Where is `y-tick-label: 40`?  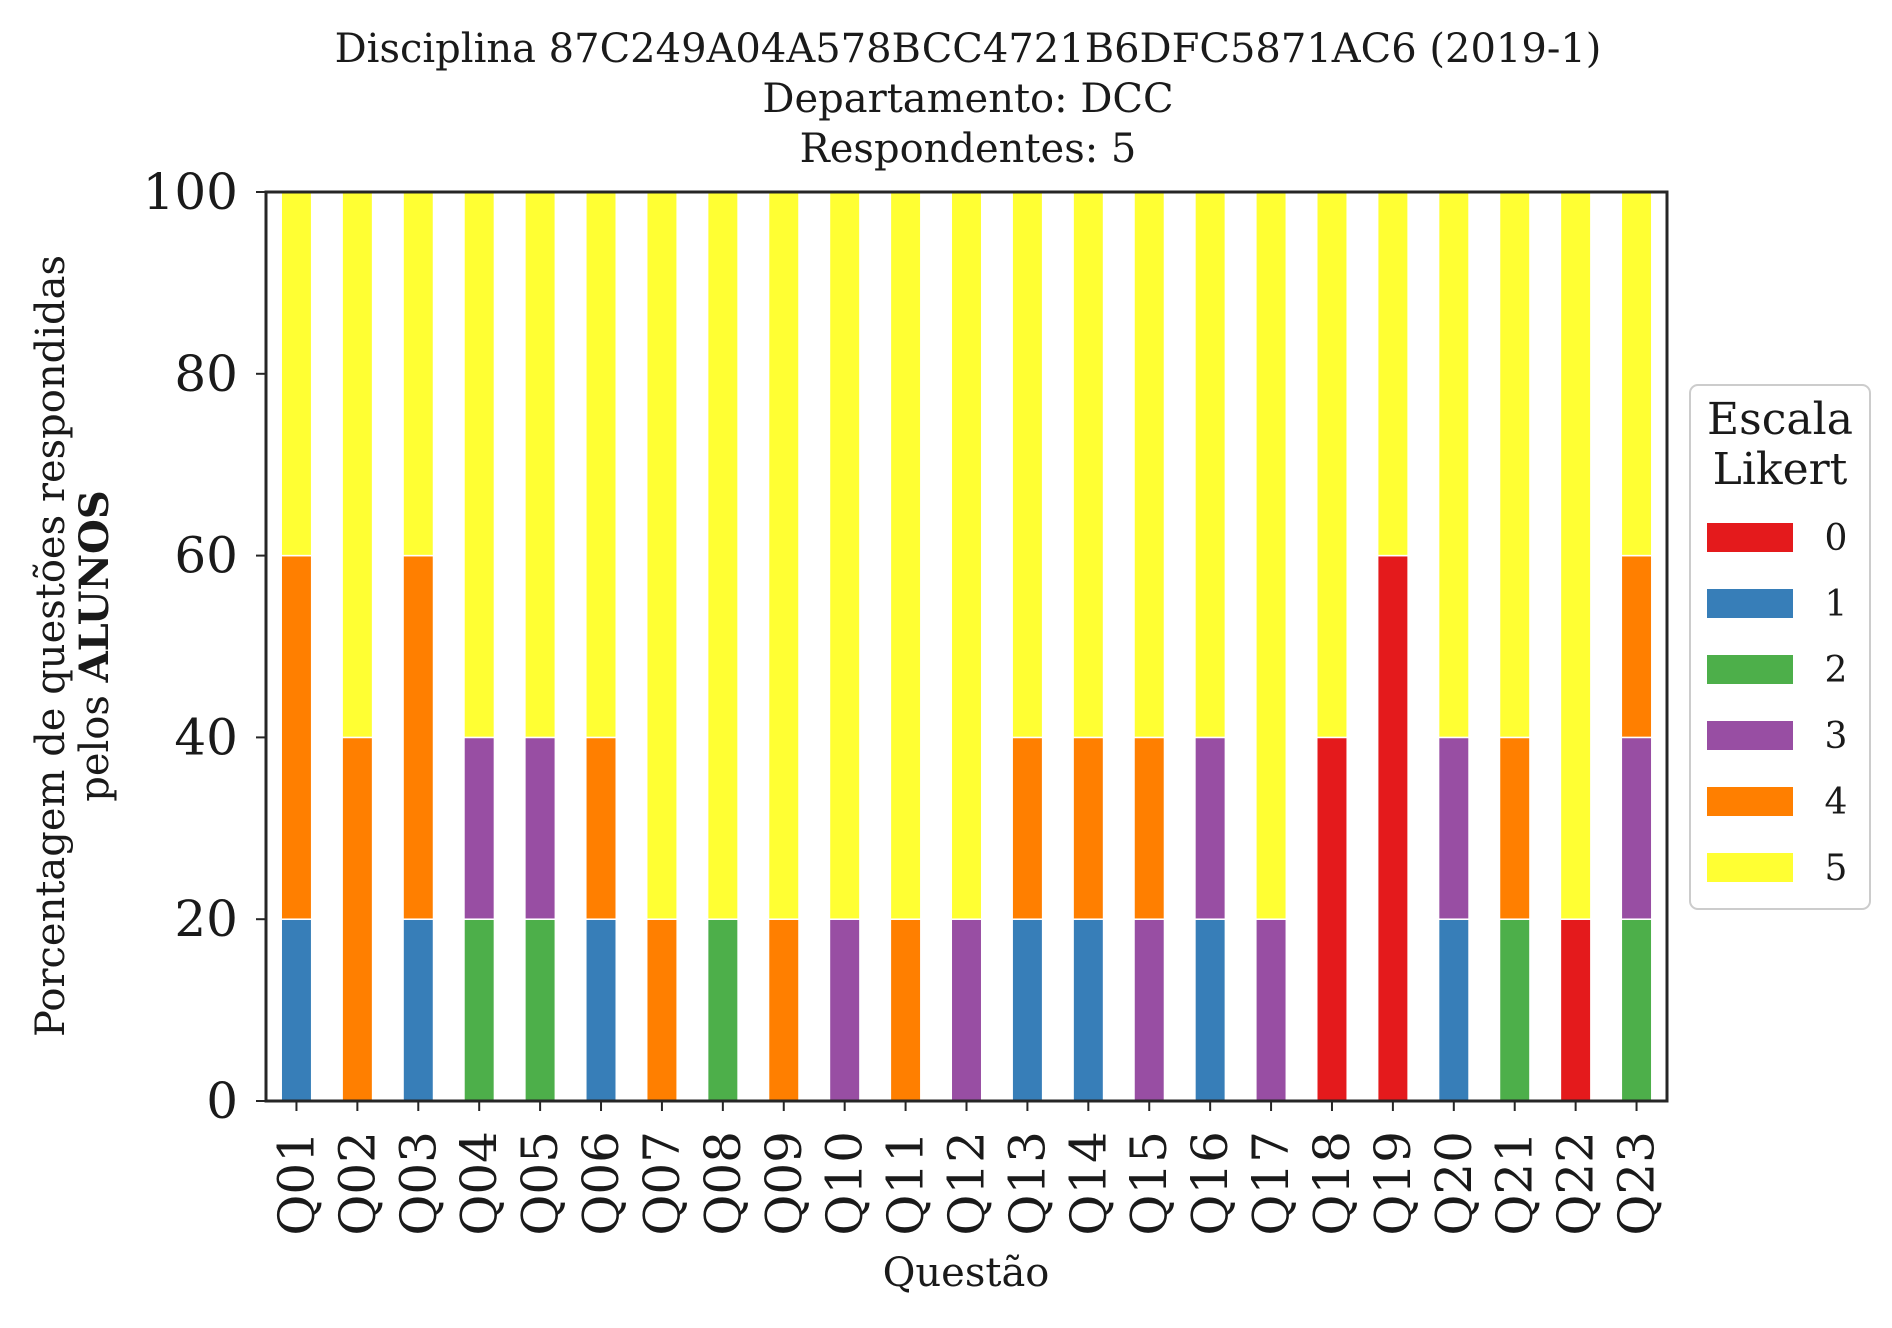
y-tick-label: 40 is located at coordinates (206, 737).